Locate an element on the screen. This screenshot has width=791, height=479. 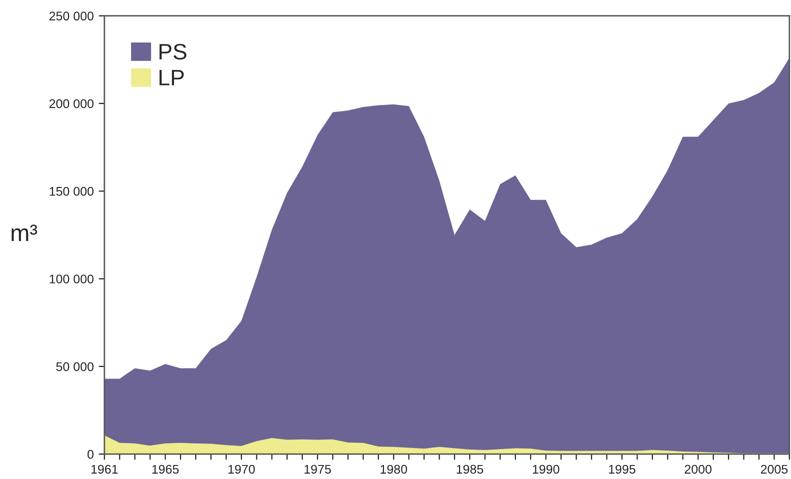
x-tick-label: 1995 is located at coordinates (622, 469).